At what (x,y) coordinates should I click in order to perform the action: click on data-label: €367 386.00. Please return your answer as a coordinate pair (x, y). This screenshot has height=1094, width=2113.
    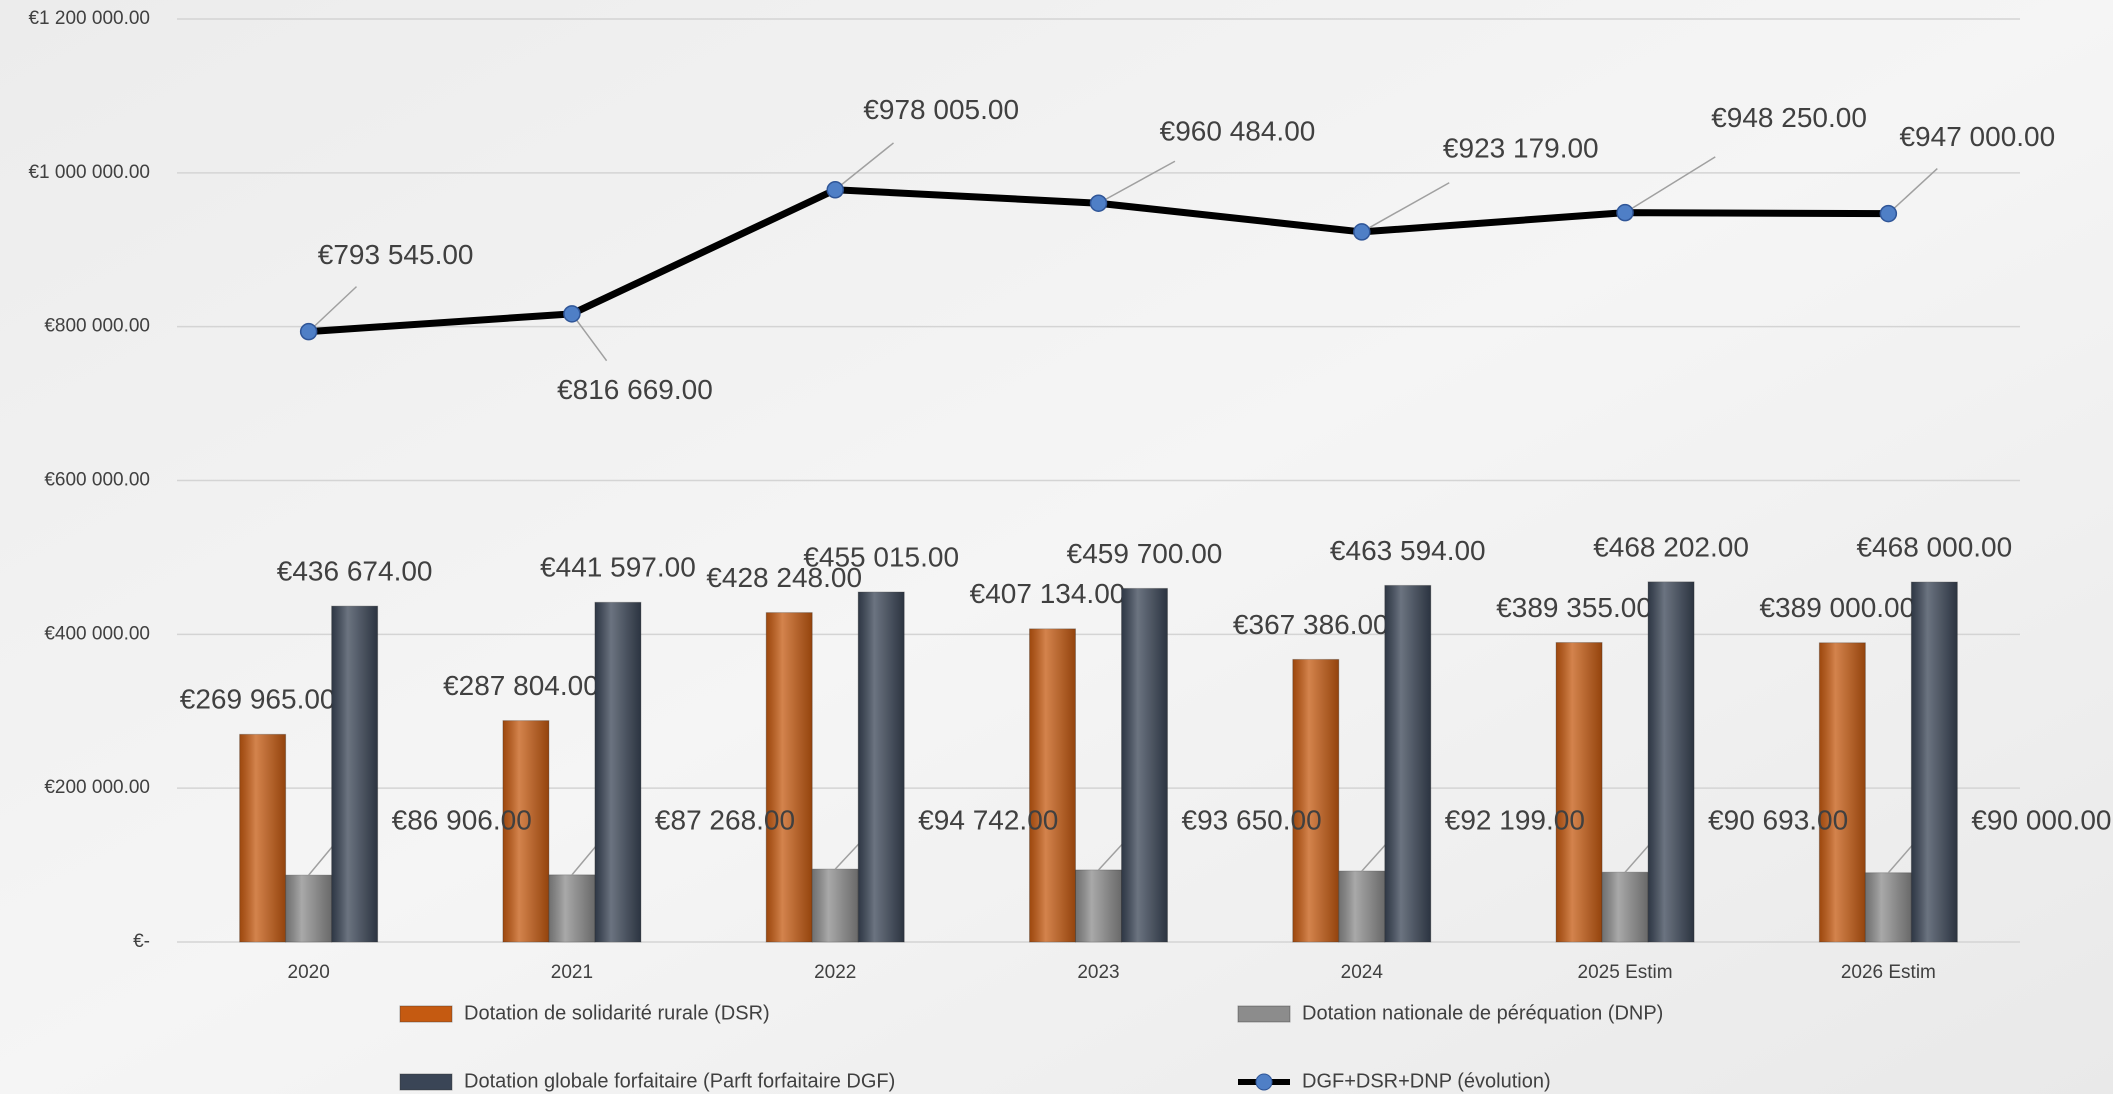
    Looking at the image, I should click on (1311, 624).